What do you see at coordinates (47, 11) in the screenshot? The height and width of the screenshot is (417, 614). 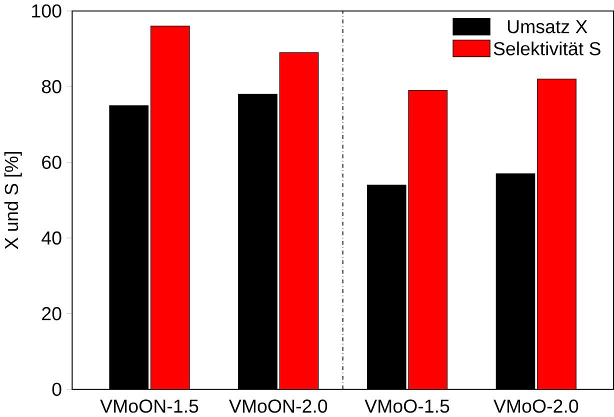 I see `y-tick-label: 100` at bounding box center [47, 11].